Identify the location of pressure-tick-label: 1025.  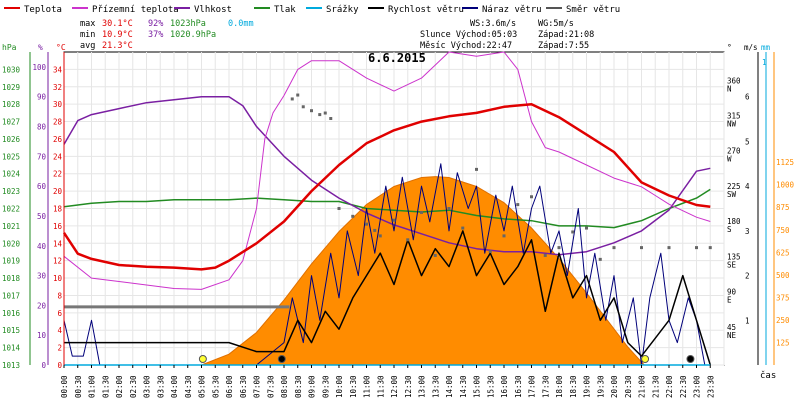
(11, 156).